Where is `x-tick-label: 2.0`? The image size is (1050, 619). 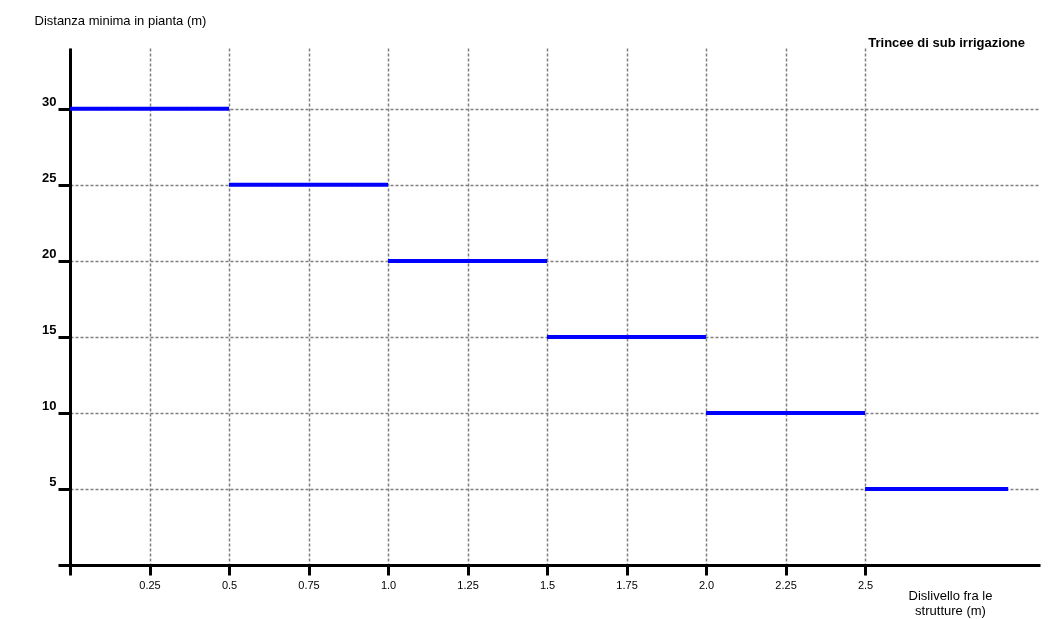
x-tick-label: 2.0 is located at coordinates (706, 584).